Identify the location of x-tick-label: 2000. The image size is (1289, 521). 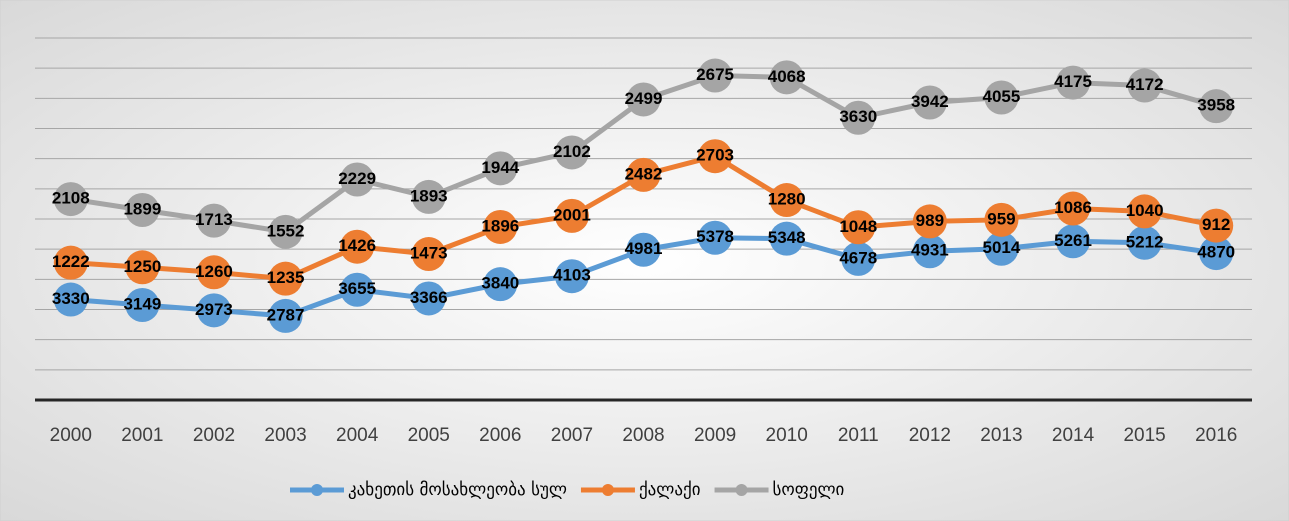
(71, 435).